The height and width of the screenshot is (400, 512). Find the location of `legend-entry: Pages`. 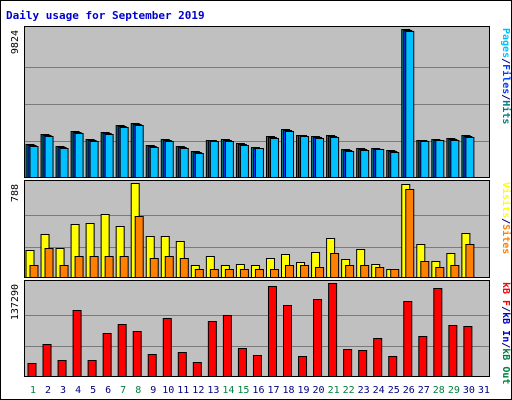

legend-entry: Pages is located at coordinates (505, 43).